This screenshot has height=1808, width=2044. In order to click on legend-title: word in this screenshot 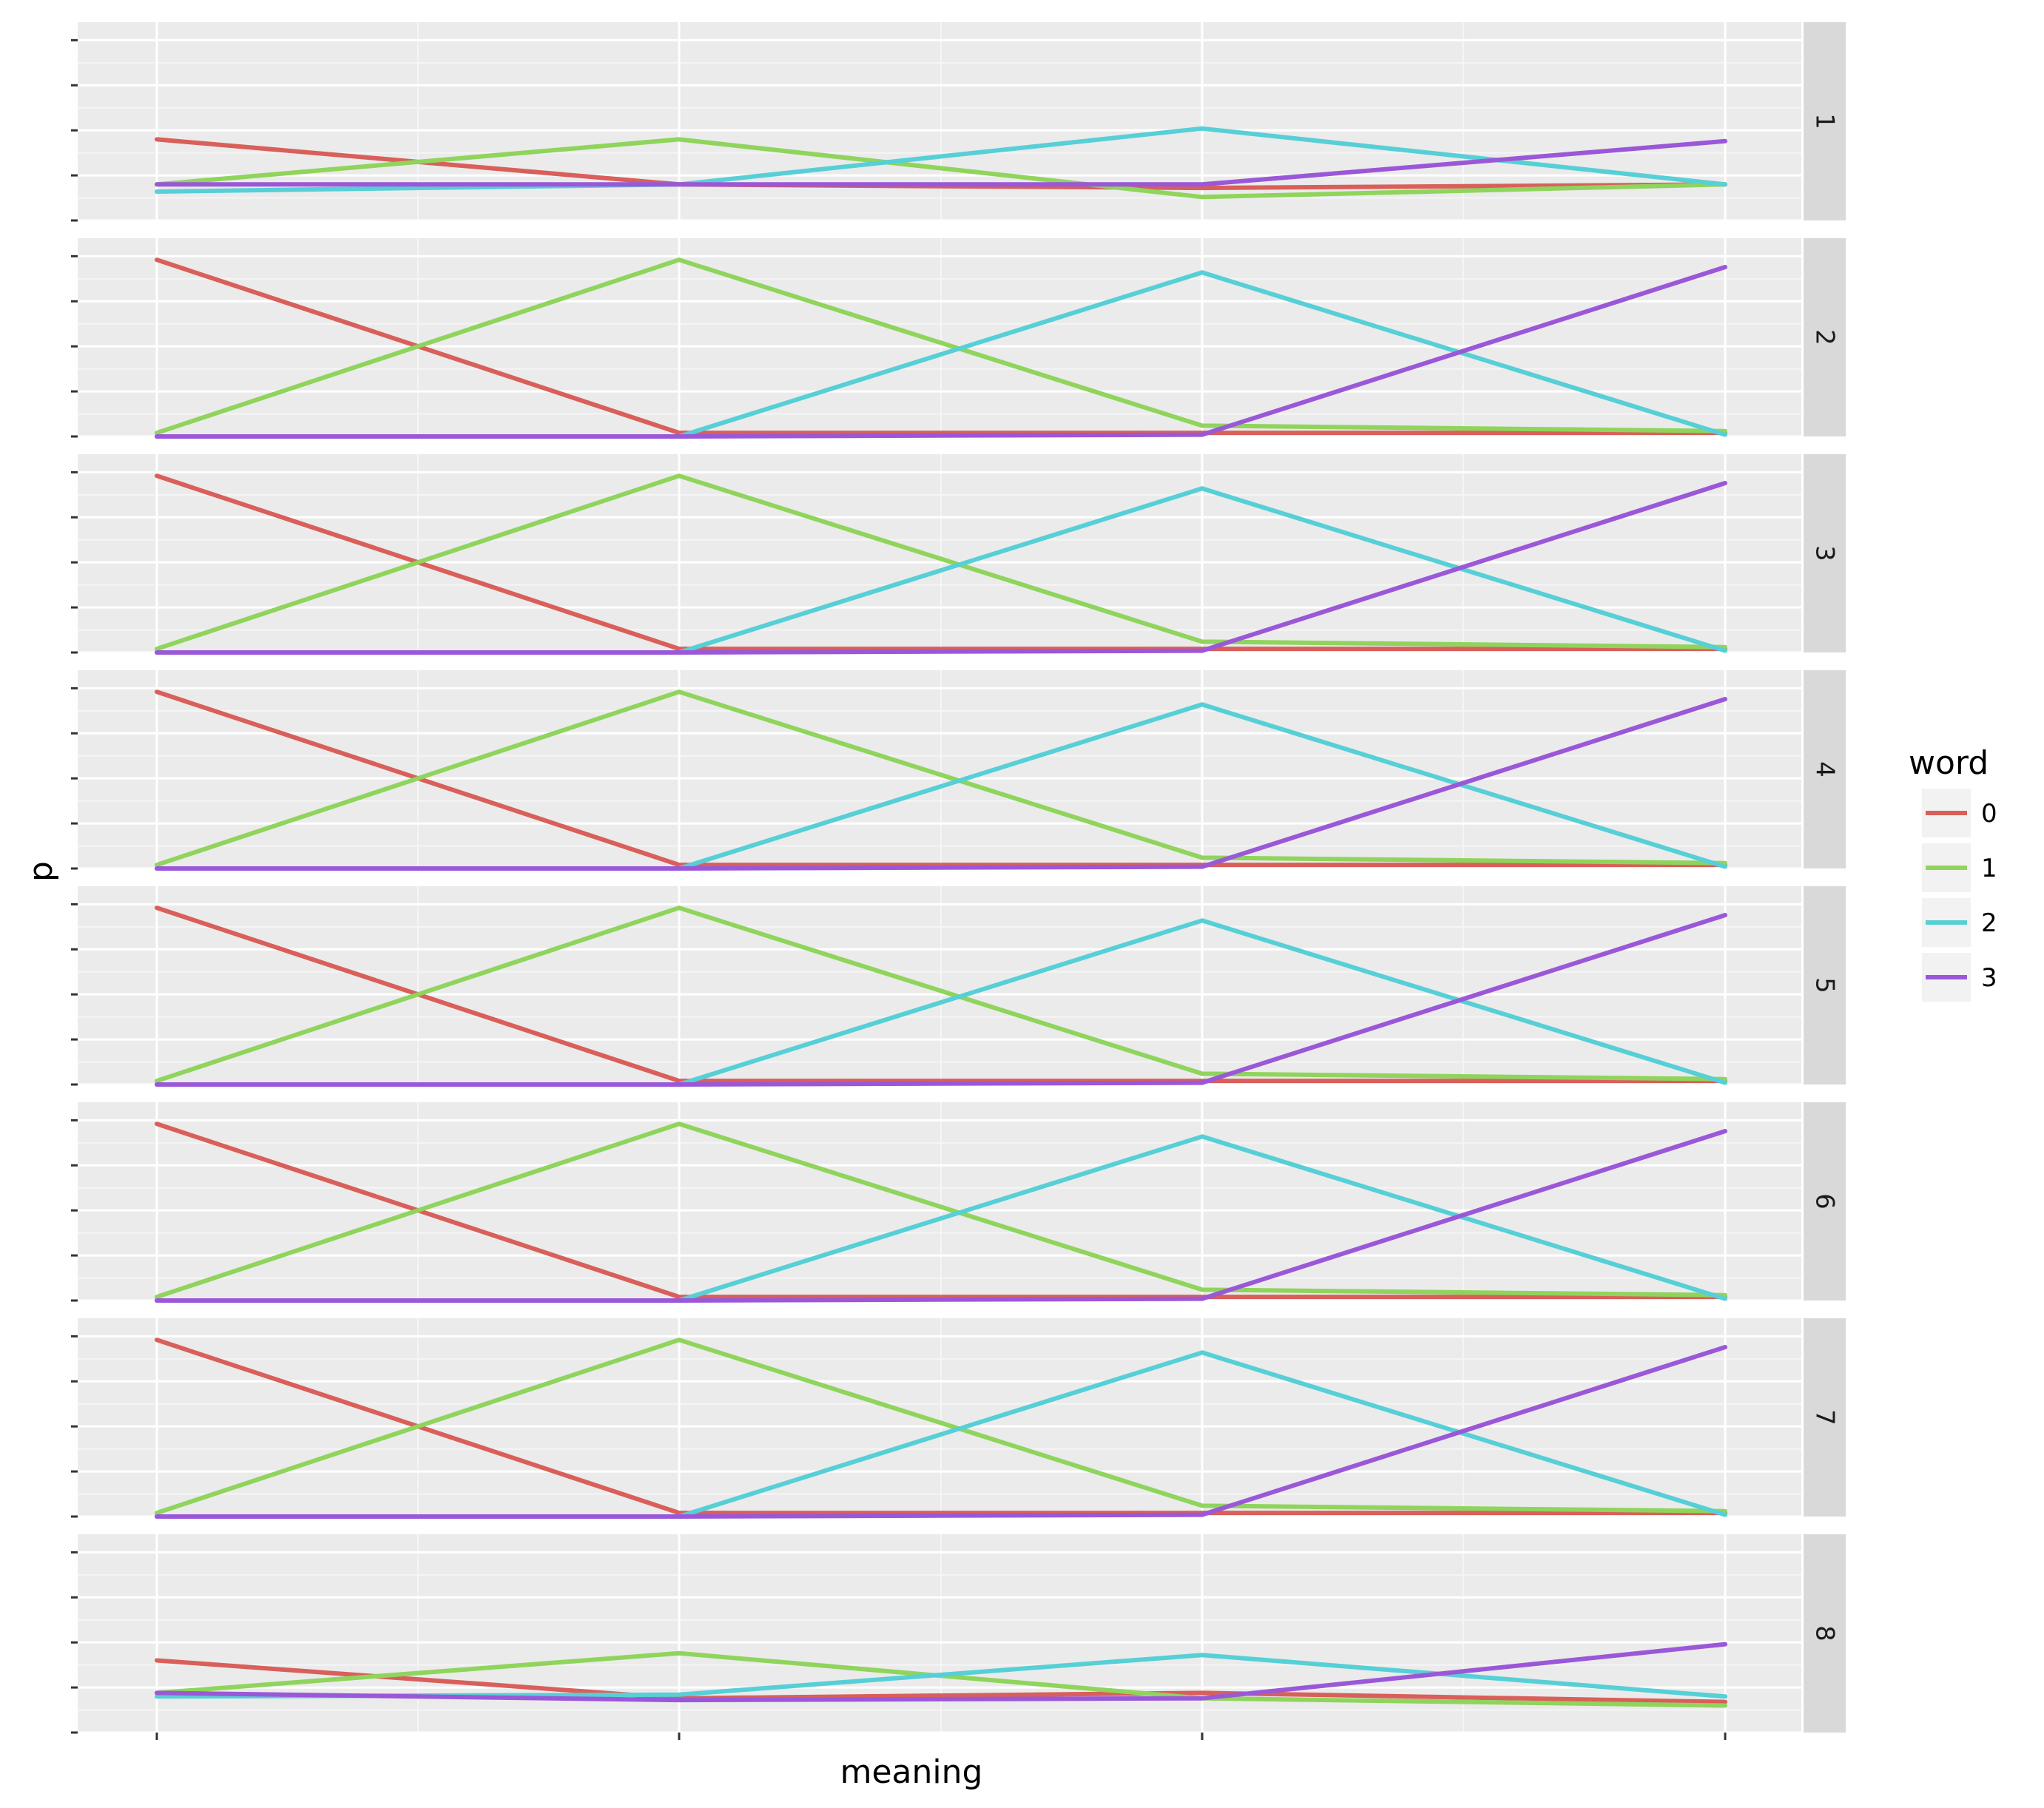, I will do `click(1949, 763)`.